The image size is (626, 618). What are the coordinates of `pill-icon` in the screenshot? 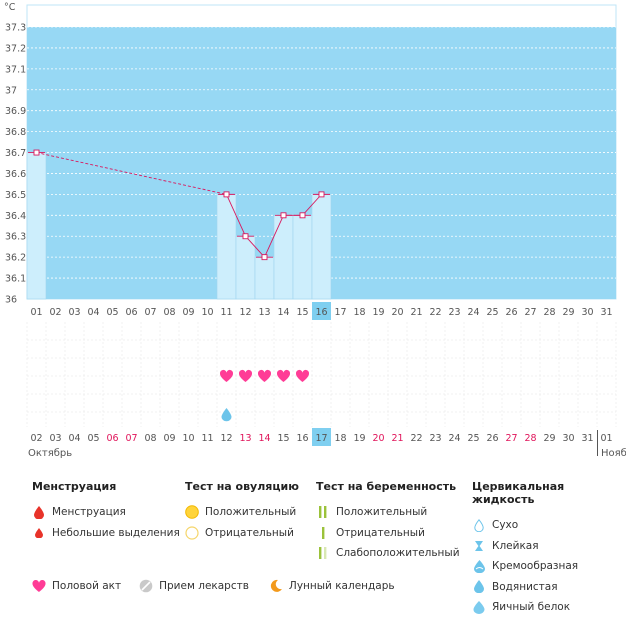 It's located at (146, 586).